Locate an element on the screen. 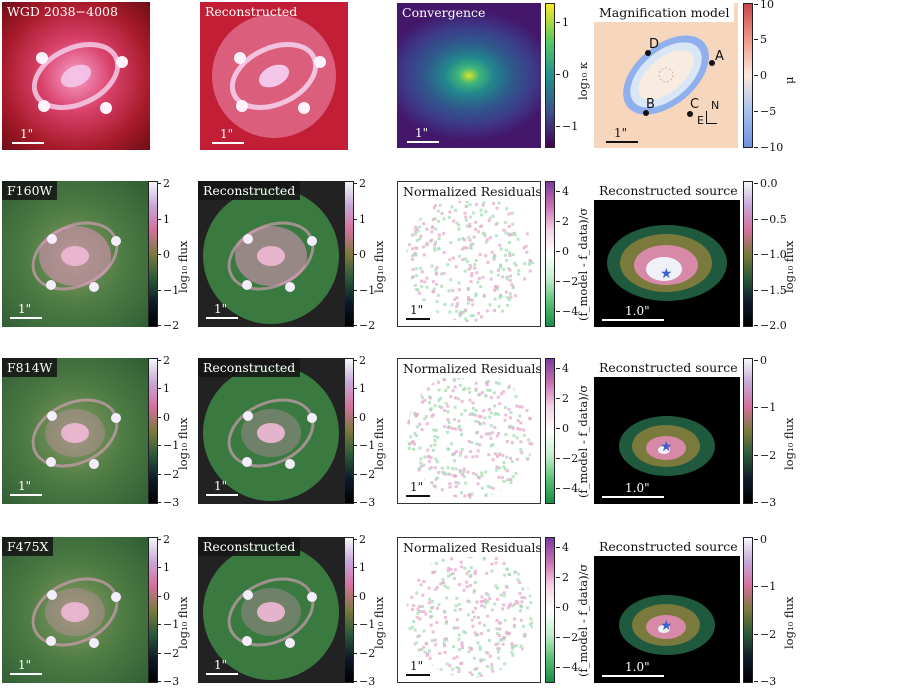  panel-title: Convergence is located at coordinates (444, 12).